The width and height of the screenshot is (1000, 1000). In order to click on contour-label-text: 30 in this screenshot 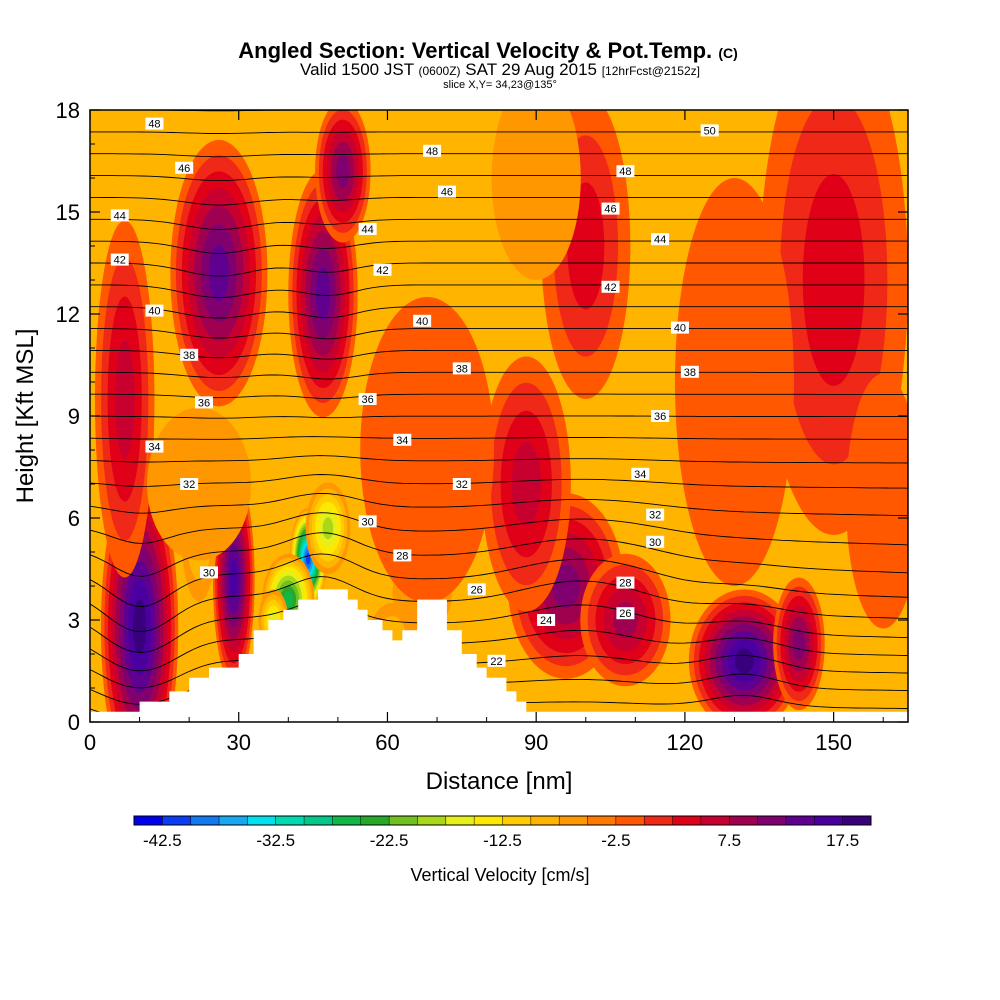, I will do `click(367, 522)`.